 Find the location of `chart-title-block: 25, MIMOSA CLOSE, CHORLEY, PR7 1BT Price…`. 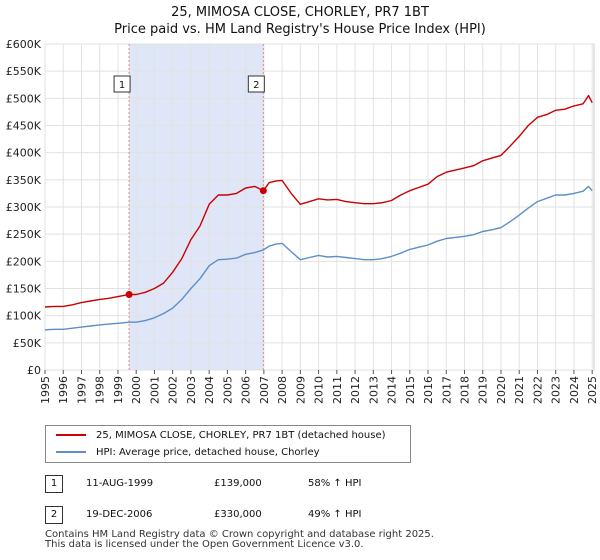

chart-title-block: 25, MIMOSA CLOSE, CHORLEY, PR7 1BT Price… is located at coordinates (300, 21).